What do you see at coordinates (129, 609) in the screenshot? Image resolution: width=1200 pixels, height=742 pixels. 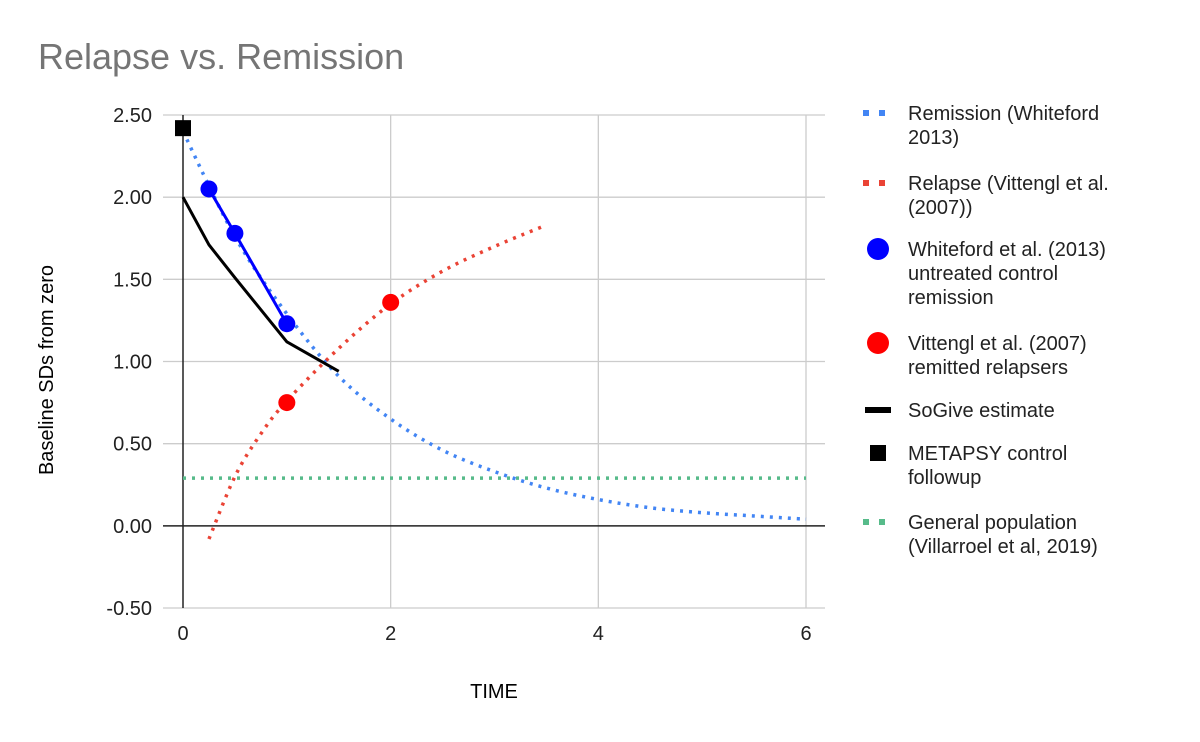 I see `y-tick-label: -0.50` at bounding box center [129, 609].